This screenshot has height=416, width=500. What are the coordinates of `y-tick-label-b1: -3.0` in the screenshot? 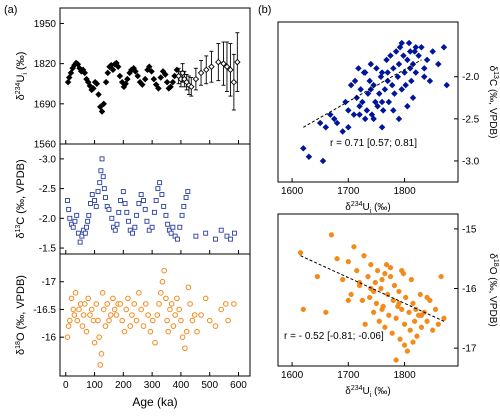 It's located at (471, 161).